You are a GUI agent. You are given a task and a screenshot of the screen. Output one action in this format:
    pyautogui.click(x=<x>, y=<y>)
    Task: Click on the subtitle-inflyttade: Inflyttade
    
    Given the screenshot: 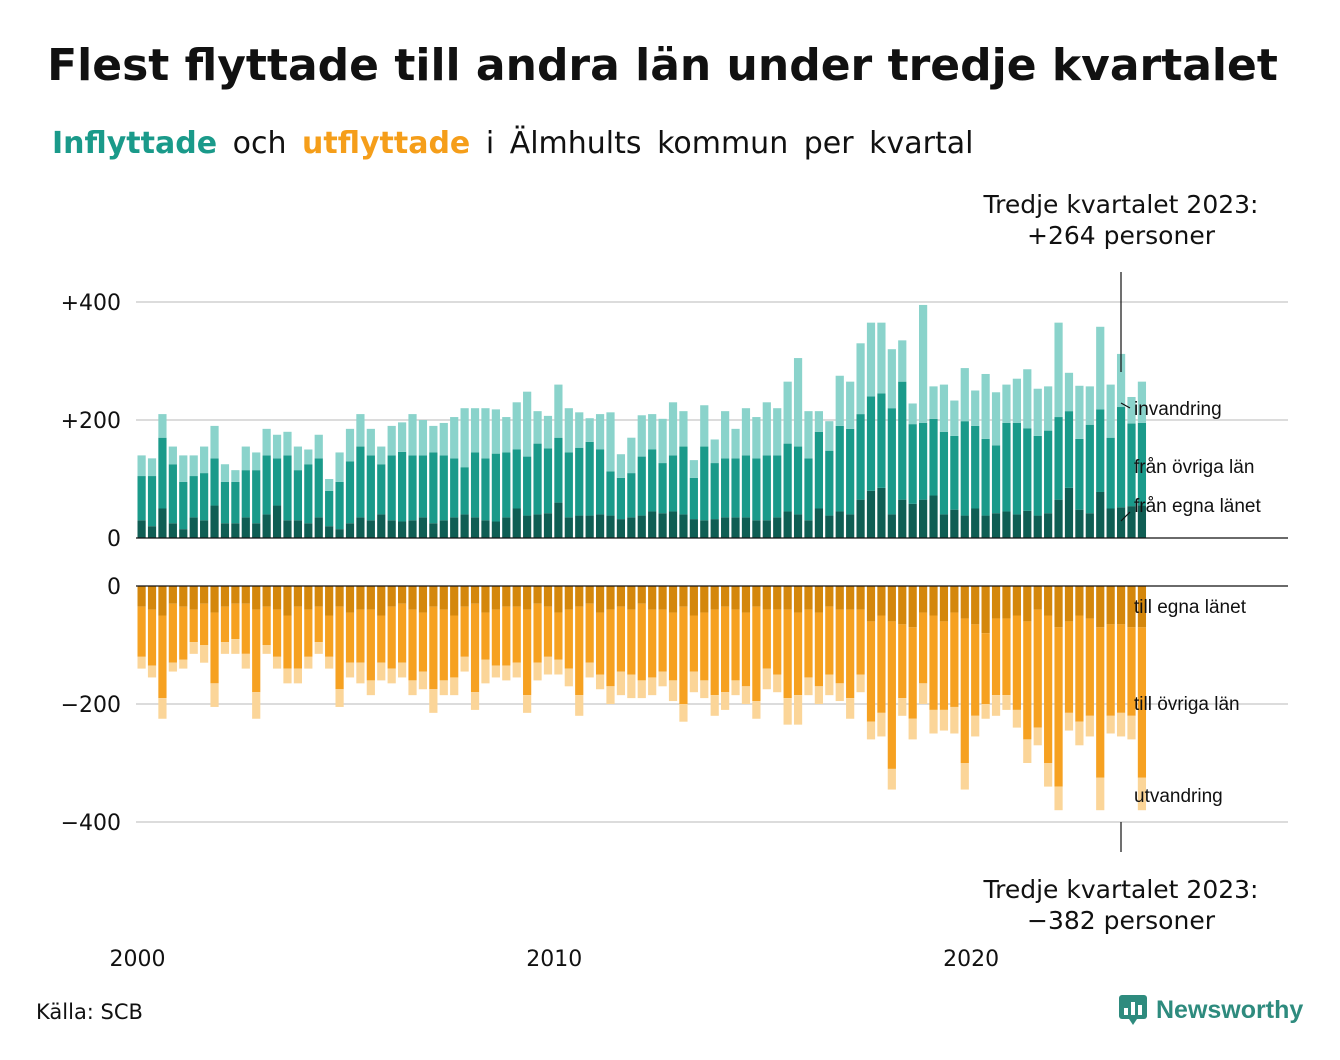 What is the action you would take?
    pyautogui.click(x=135, y=143)
    